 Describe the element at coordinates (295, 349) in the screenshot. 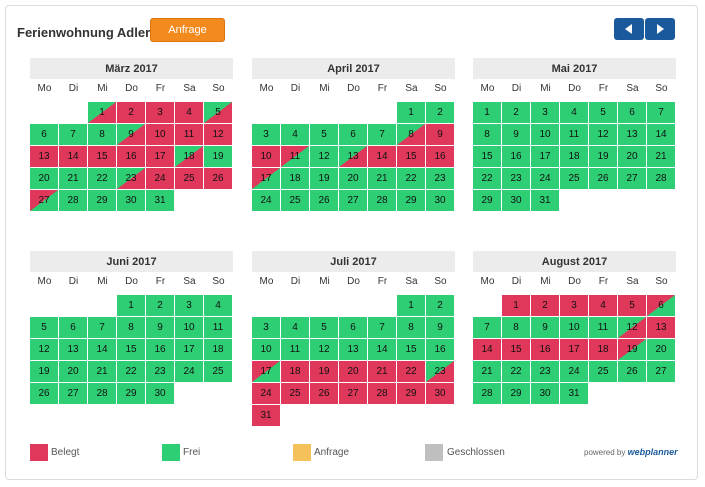

I see `day-cell: 11` at that location.